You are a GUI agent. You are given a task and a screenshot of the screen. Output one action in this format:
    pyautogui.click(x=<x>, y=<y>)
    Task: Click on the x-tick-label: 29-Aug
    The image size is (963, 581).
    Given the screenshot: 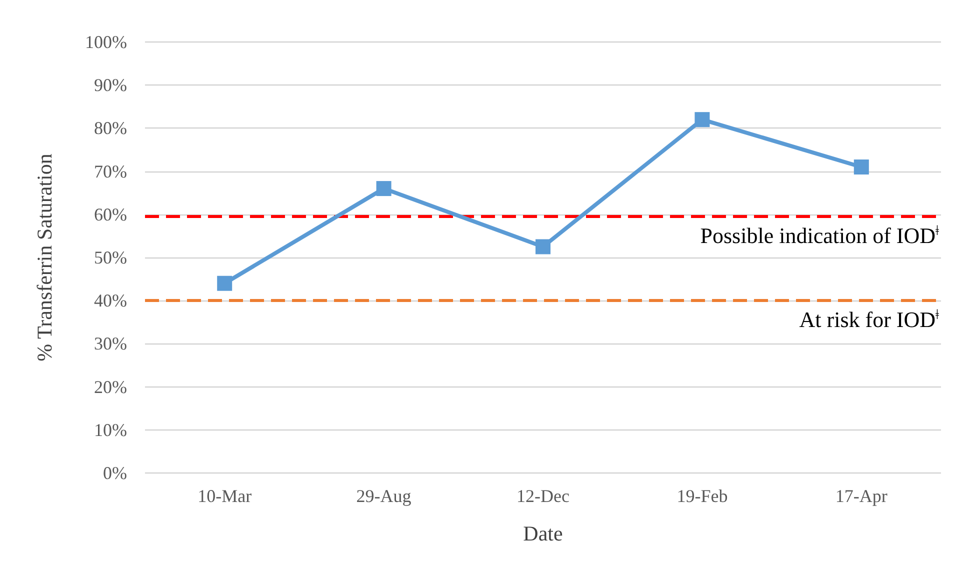 What is the action you would take?
    pyautogui.click(x=384, y=496)
    